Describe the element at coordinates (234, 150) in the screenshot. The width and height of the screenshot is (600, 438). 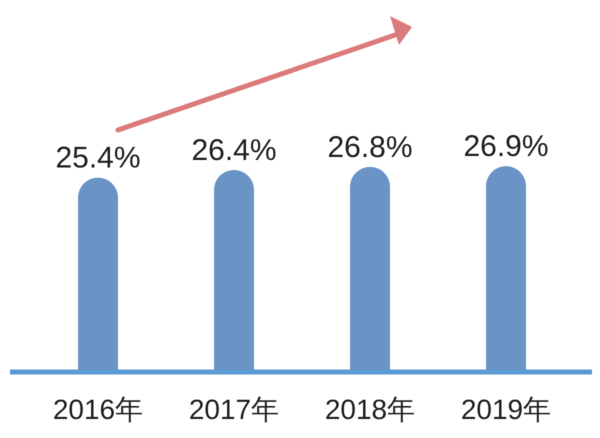
I see `data-label: 26.4%` at that location.